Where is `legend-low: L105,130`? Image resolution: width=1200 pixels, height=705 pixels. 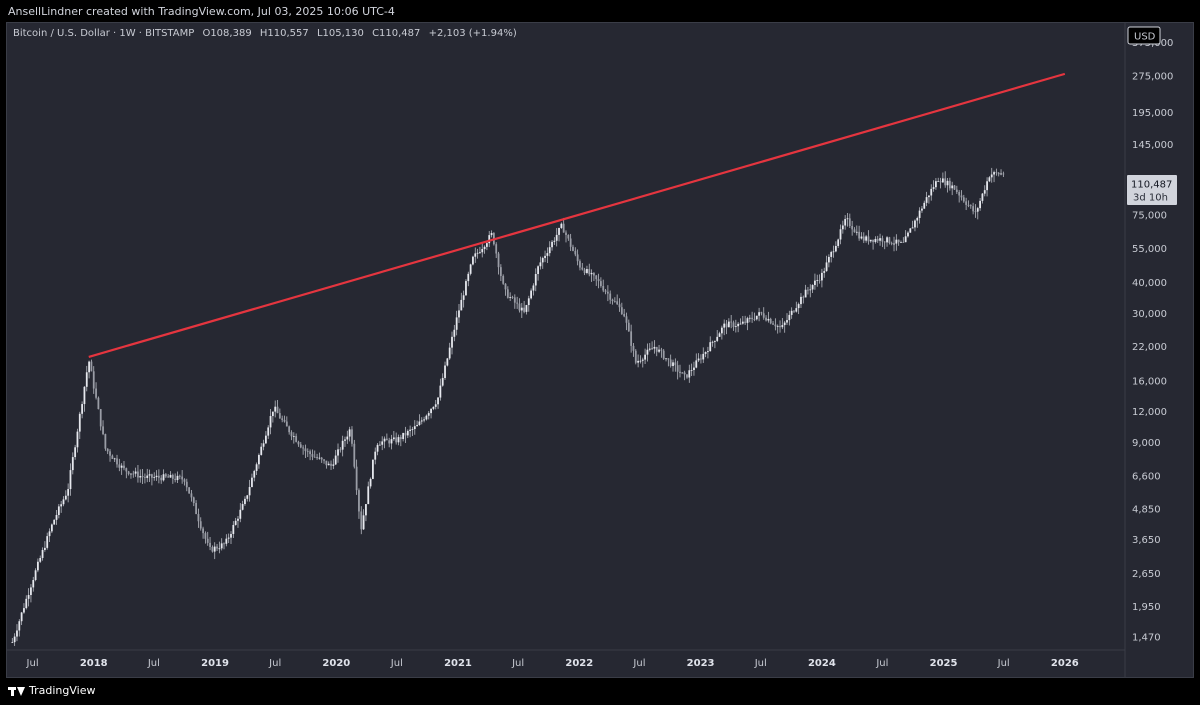
legend-low: L105,130 is located at coordinates (340, 33).